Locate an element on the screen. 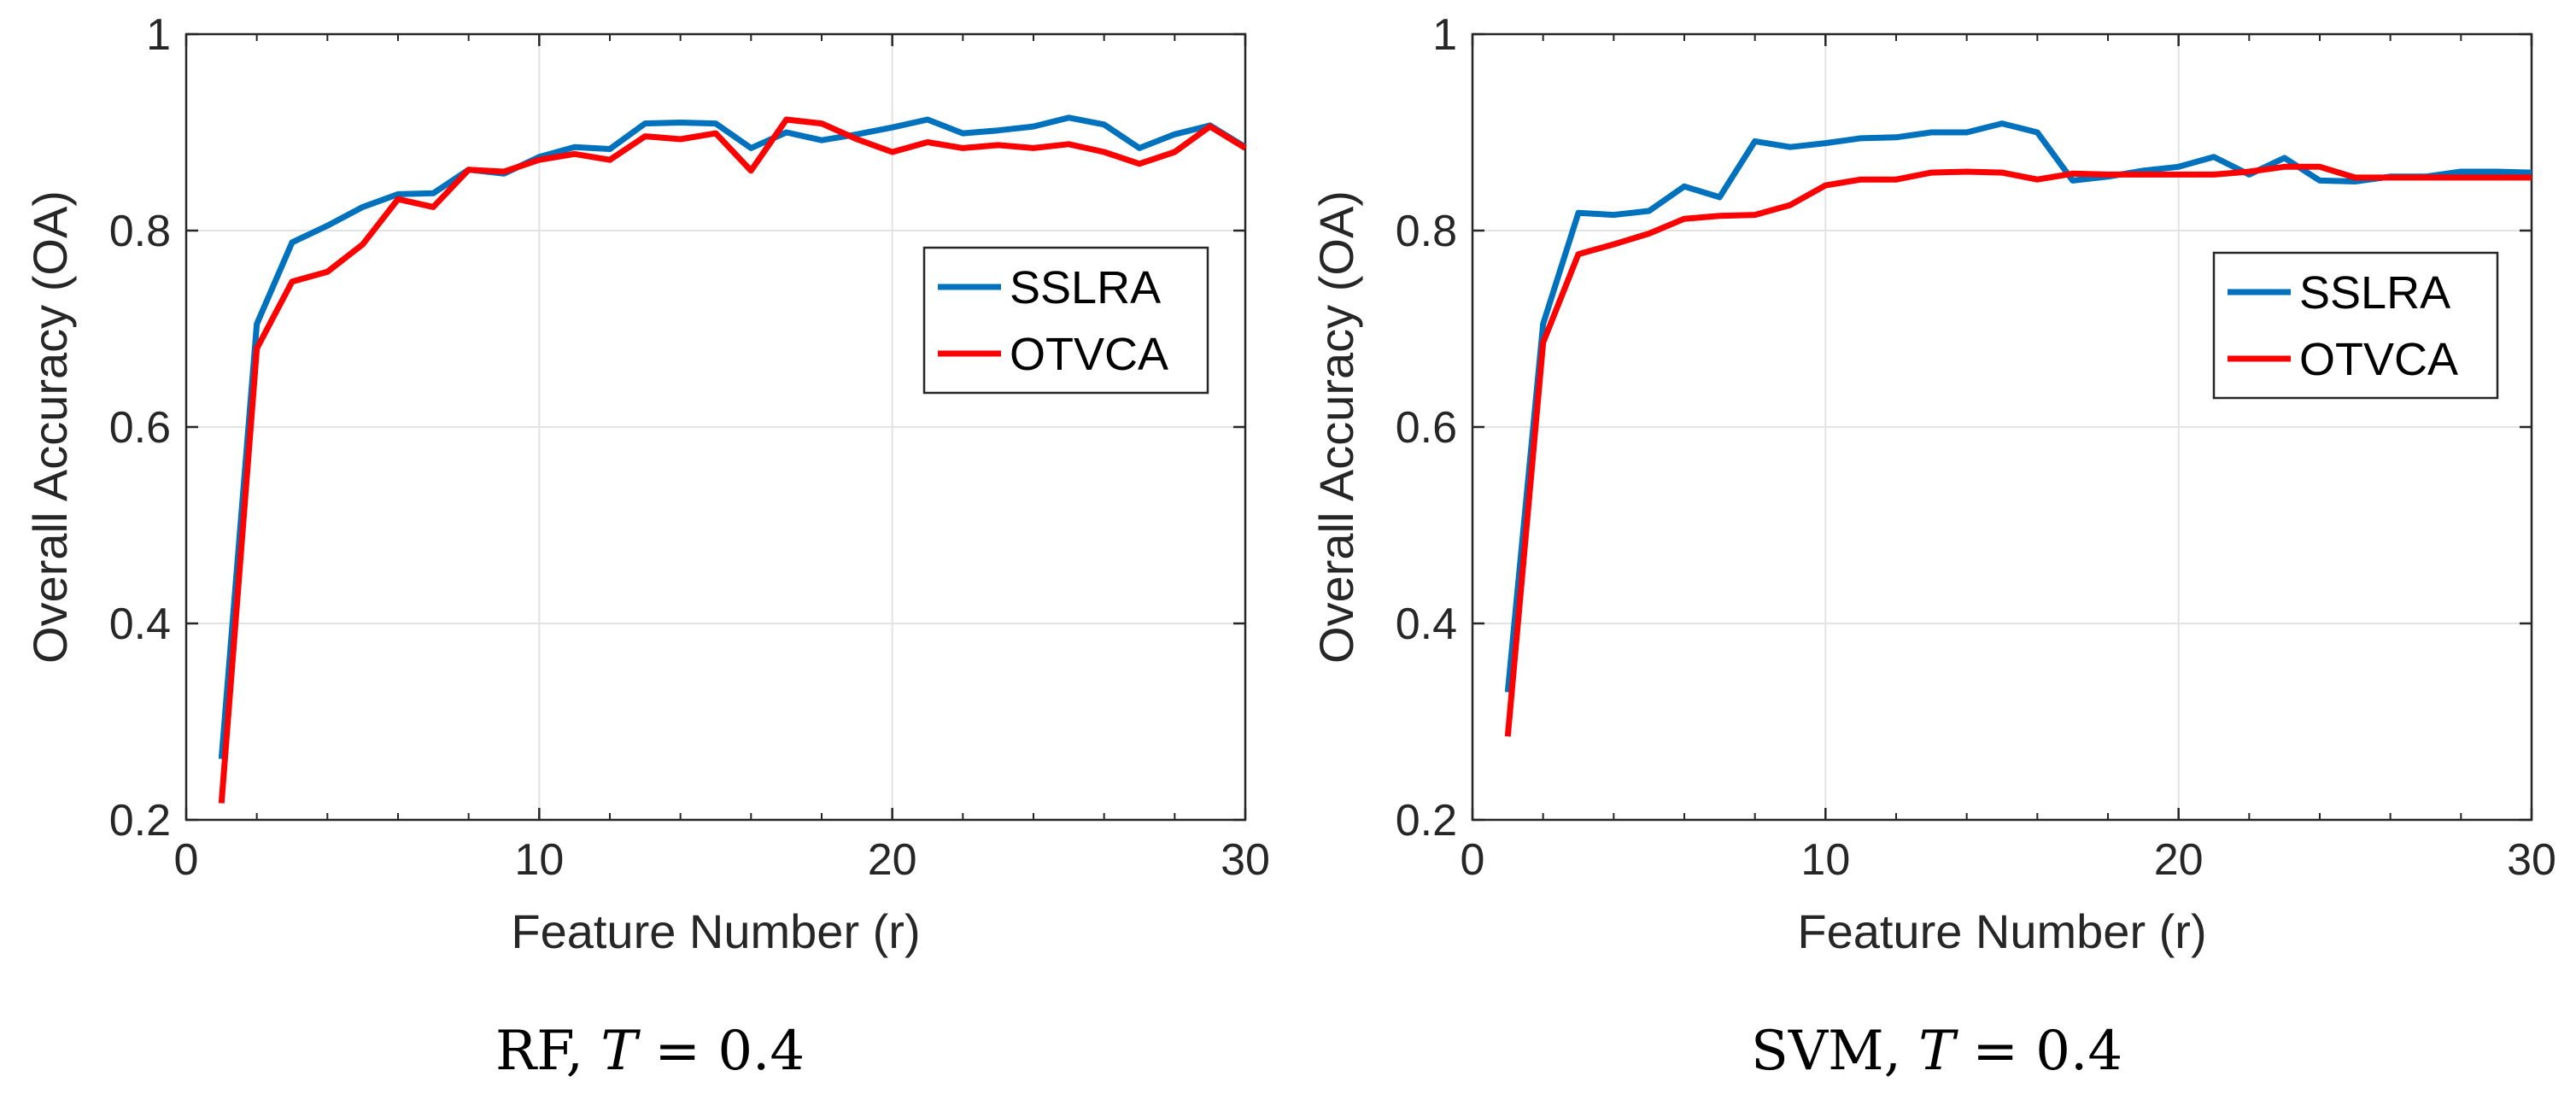  chart-caption: RF, T = 0.4 is located at coordinates (650, 1051).